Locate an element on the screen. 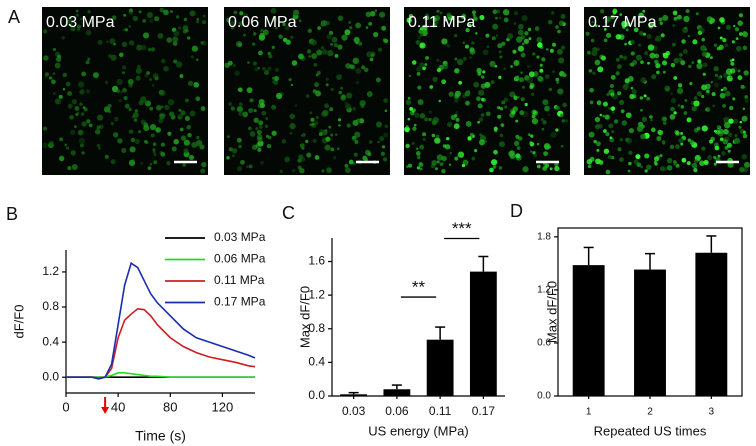  panel-letter: D is located at coordinates (516, 211).